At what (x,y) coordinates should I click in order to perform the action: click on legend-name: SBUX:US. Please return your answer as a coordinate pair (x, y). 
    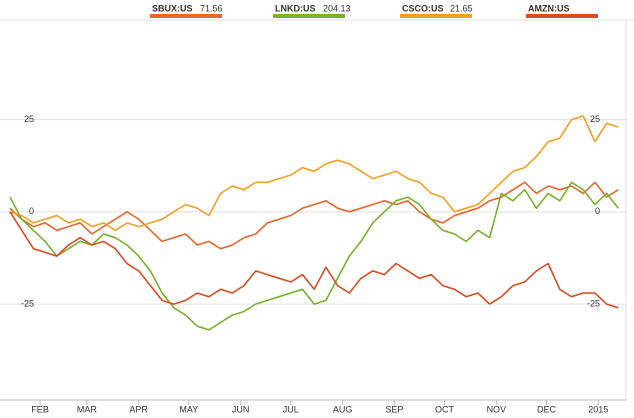
    Looking at the image, I should click on (172, 8).